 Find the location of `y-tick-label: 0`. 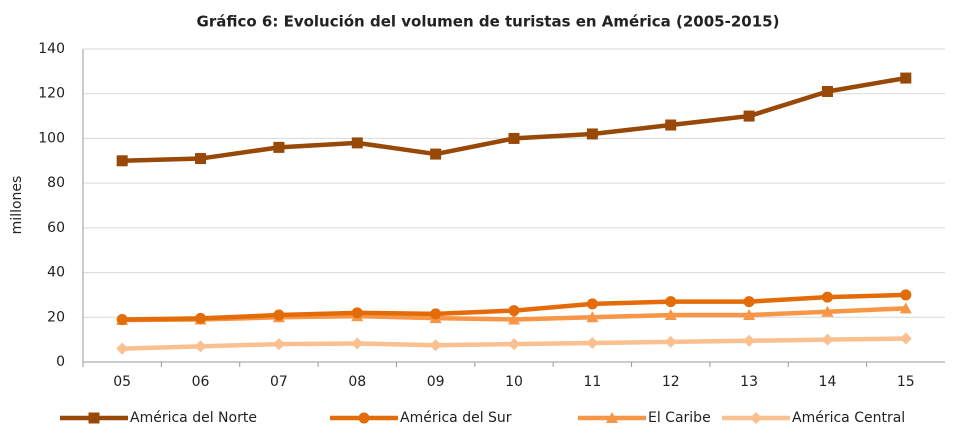

y-tick-label: 0 is located at coordinates (60, 362).